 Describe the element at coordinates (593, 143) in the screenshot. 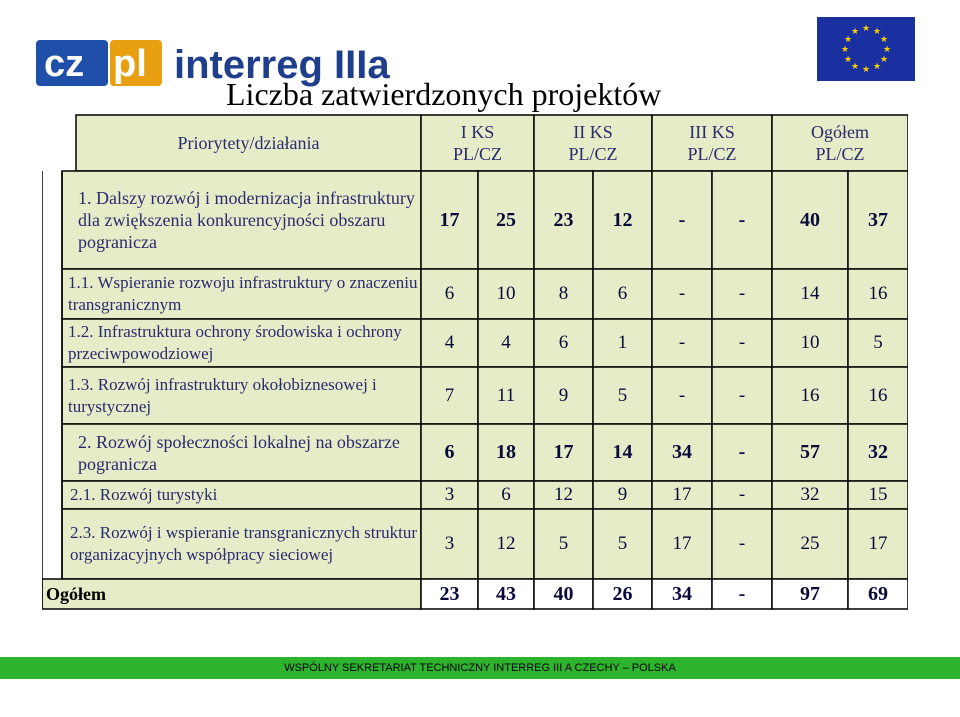

I see `header-ks2: II KS PL/CZ` at that location.